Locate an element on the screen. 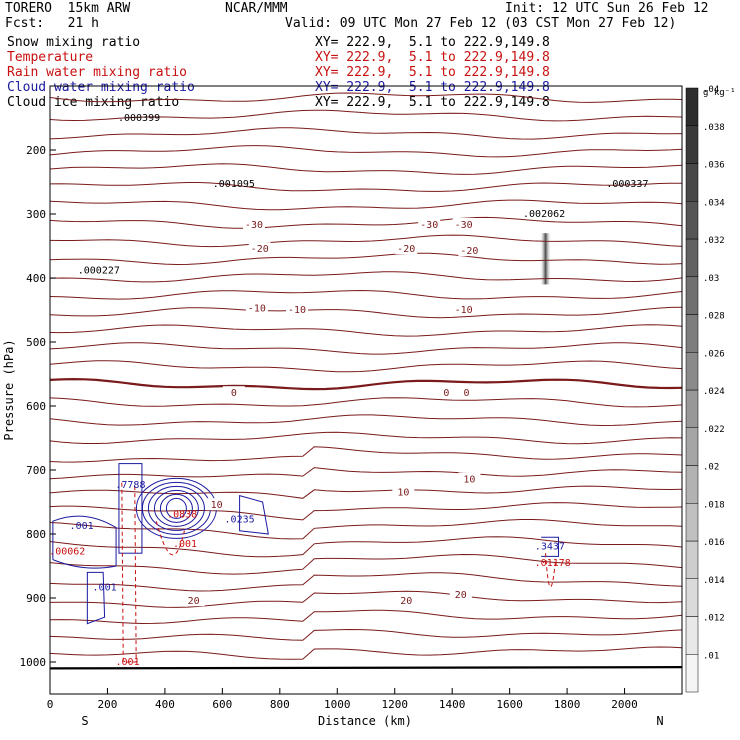 Image resolution: width=740 pixels, height=740 pixels. isotherm-label: 20 is located at coordinates (406, 601).